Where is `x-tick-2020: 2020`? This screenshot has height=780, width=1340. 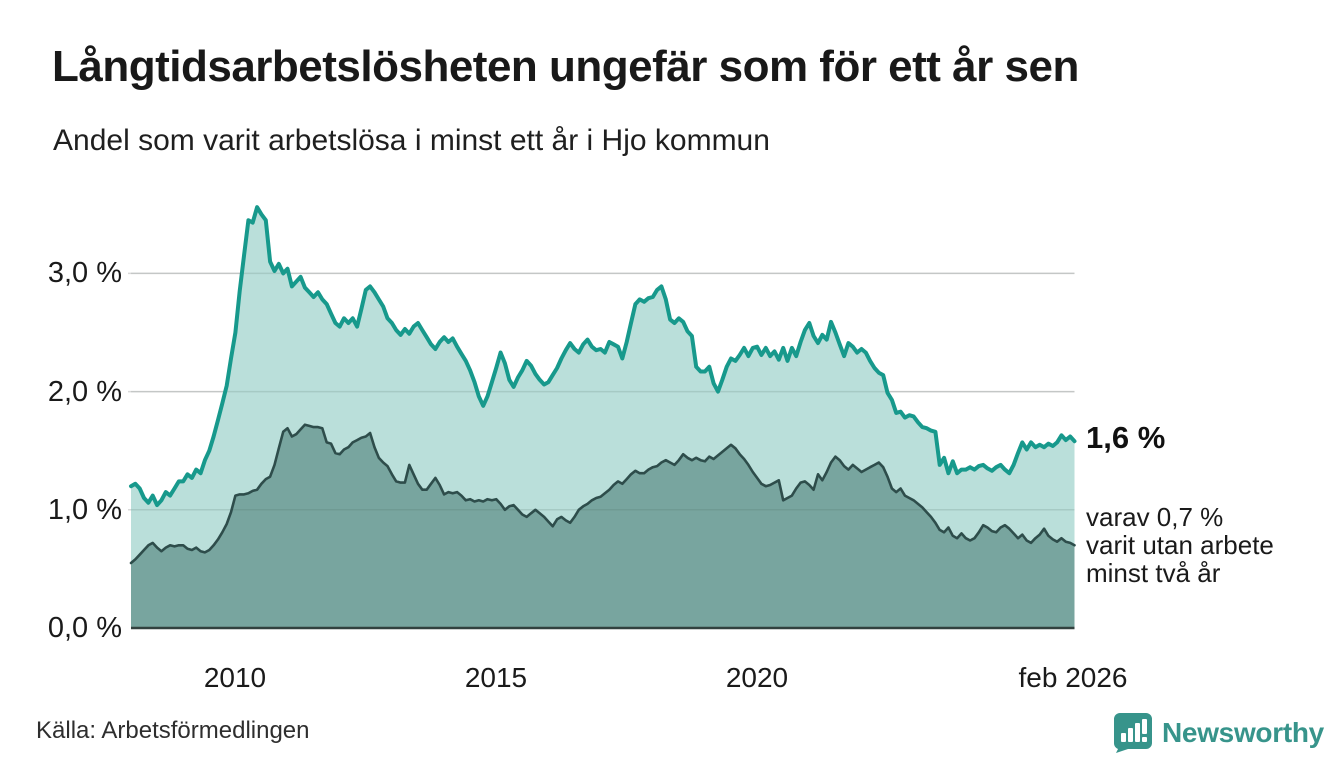 x-tick-2020: 2020 is located at coordinates (757, 677).